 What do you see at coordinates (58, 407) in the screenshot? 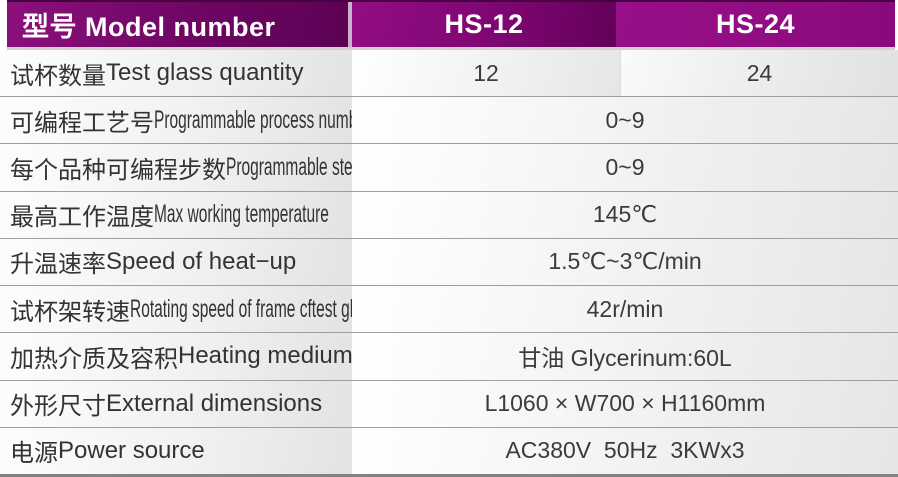
I see `label-zh: 外形尺寸` at bounding box center [58, 407].